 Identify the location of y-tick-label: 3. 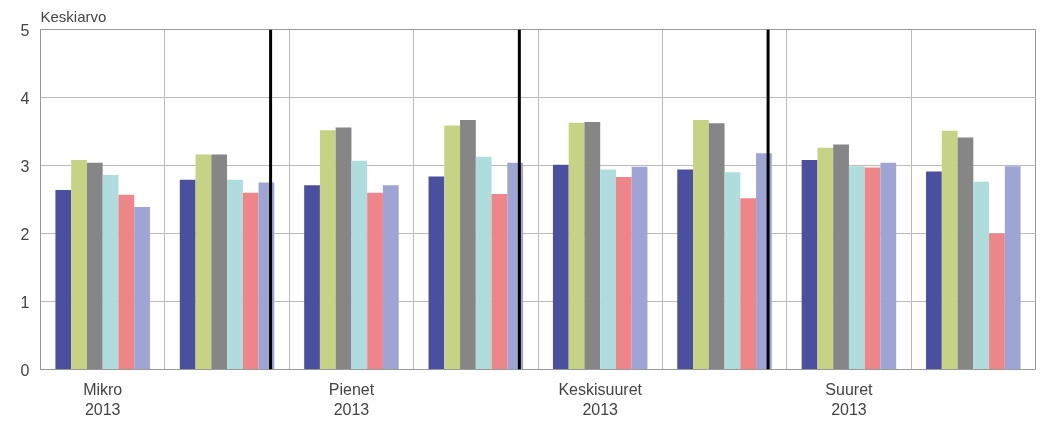
(25, 166).